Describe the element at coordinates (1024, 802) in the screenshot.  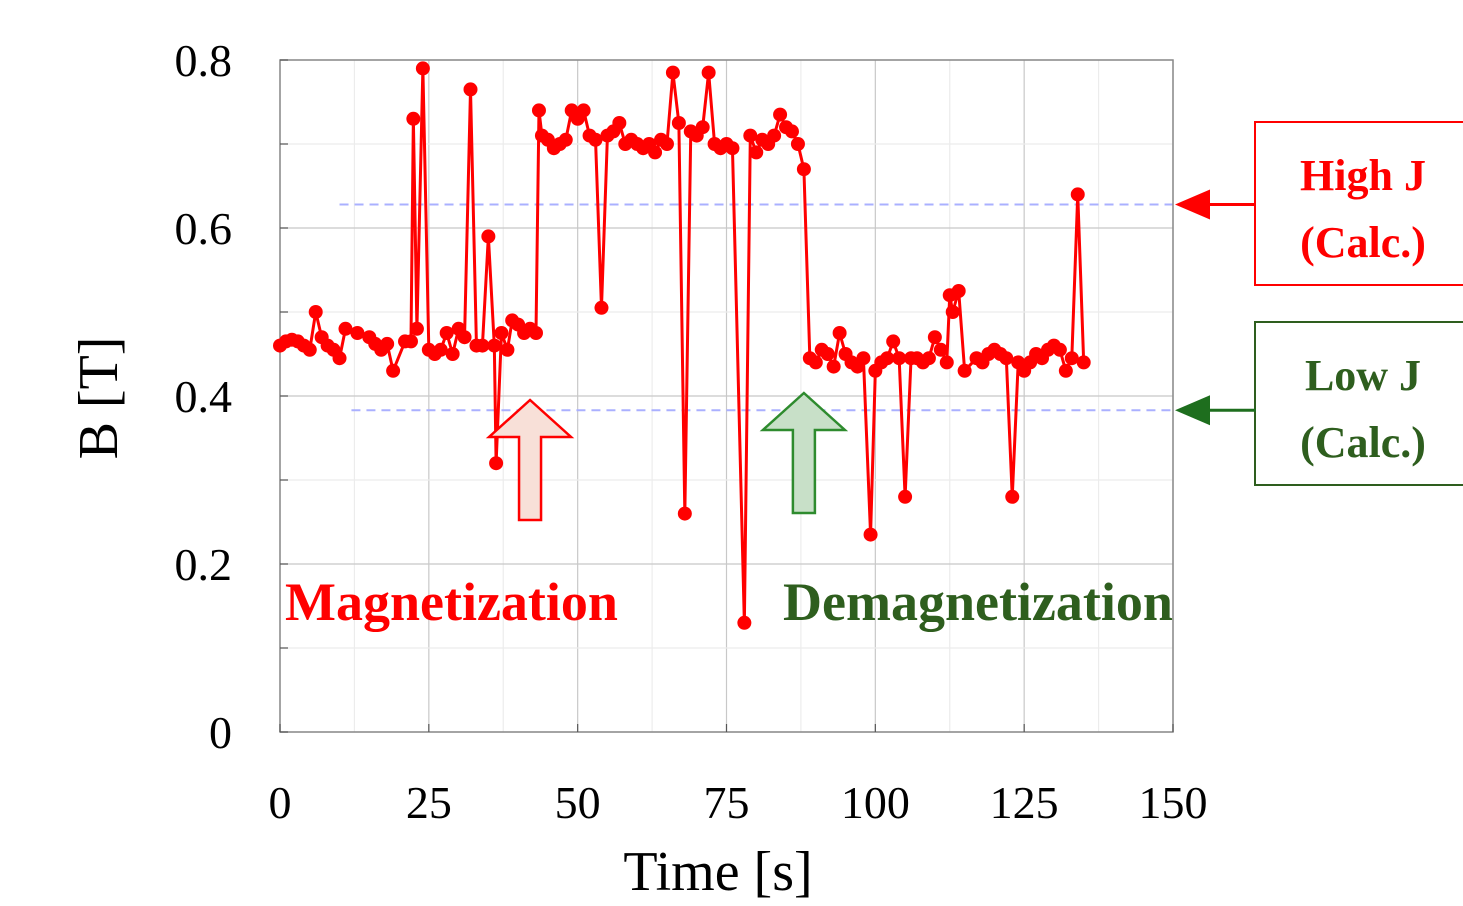
I see `x-tick-label: 125` at that location.